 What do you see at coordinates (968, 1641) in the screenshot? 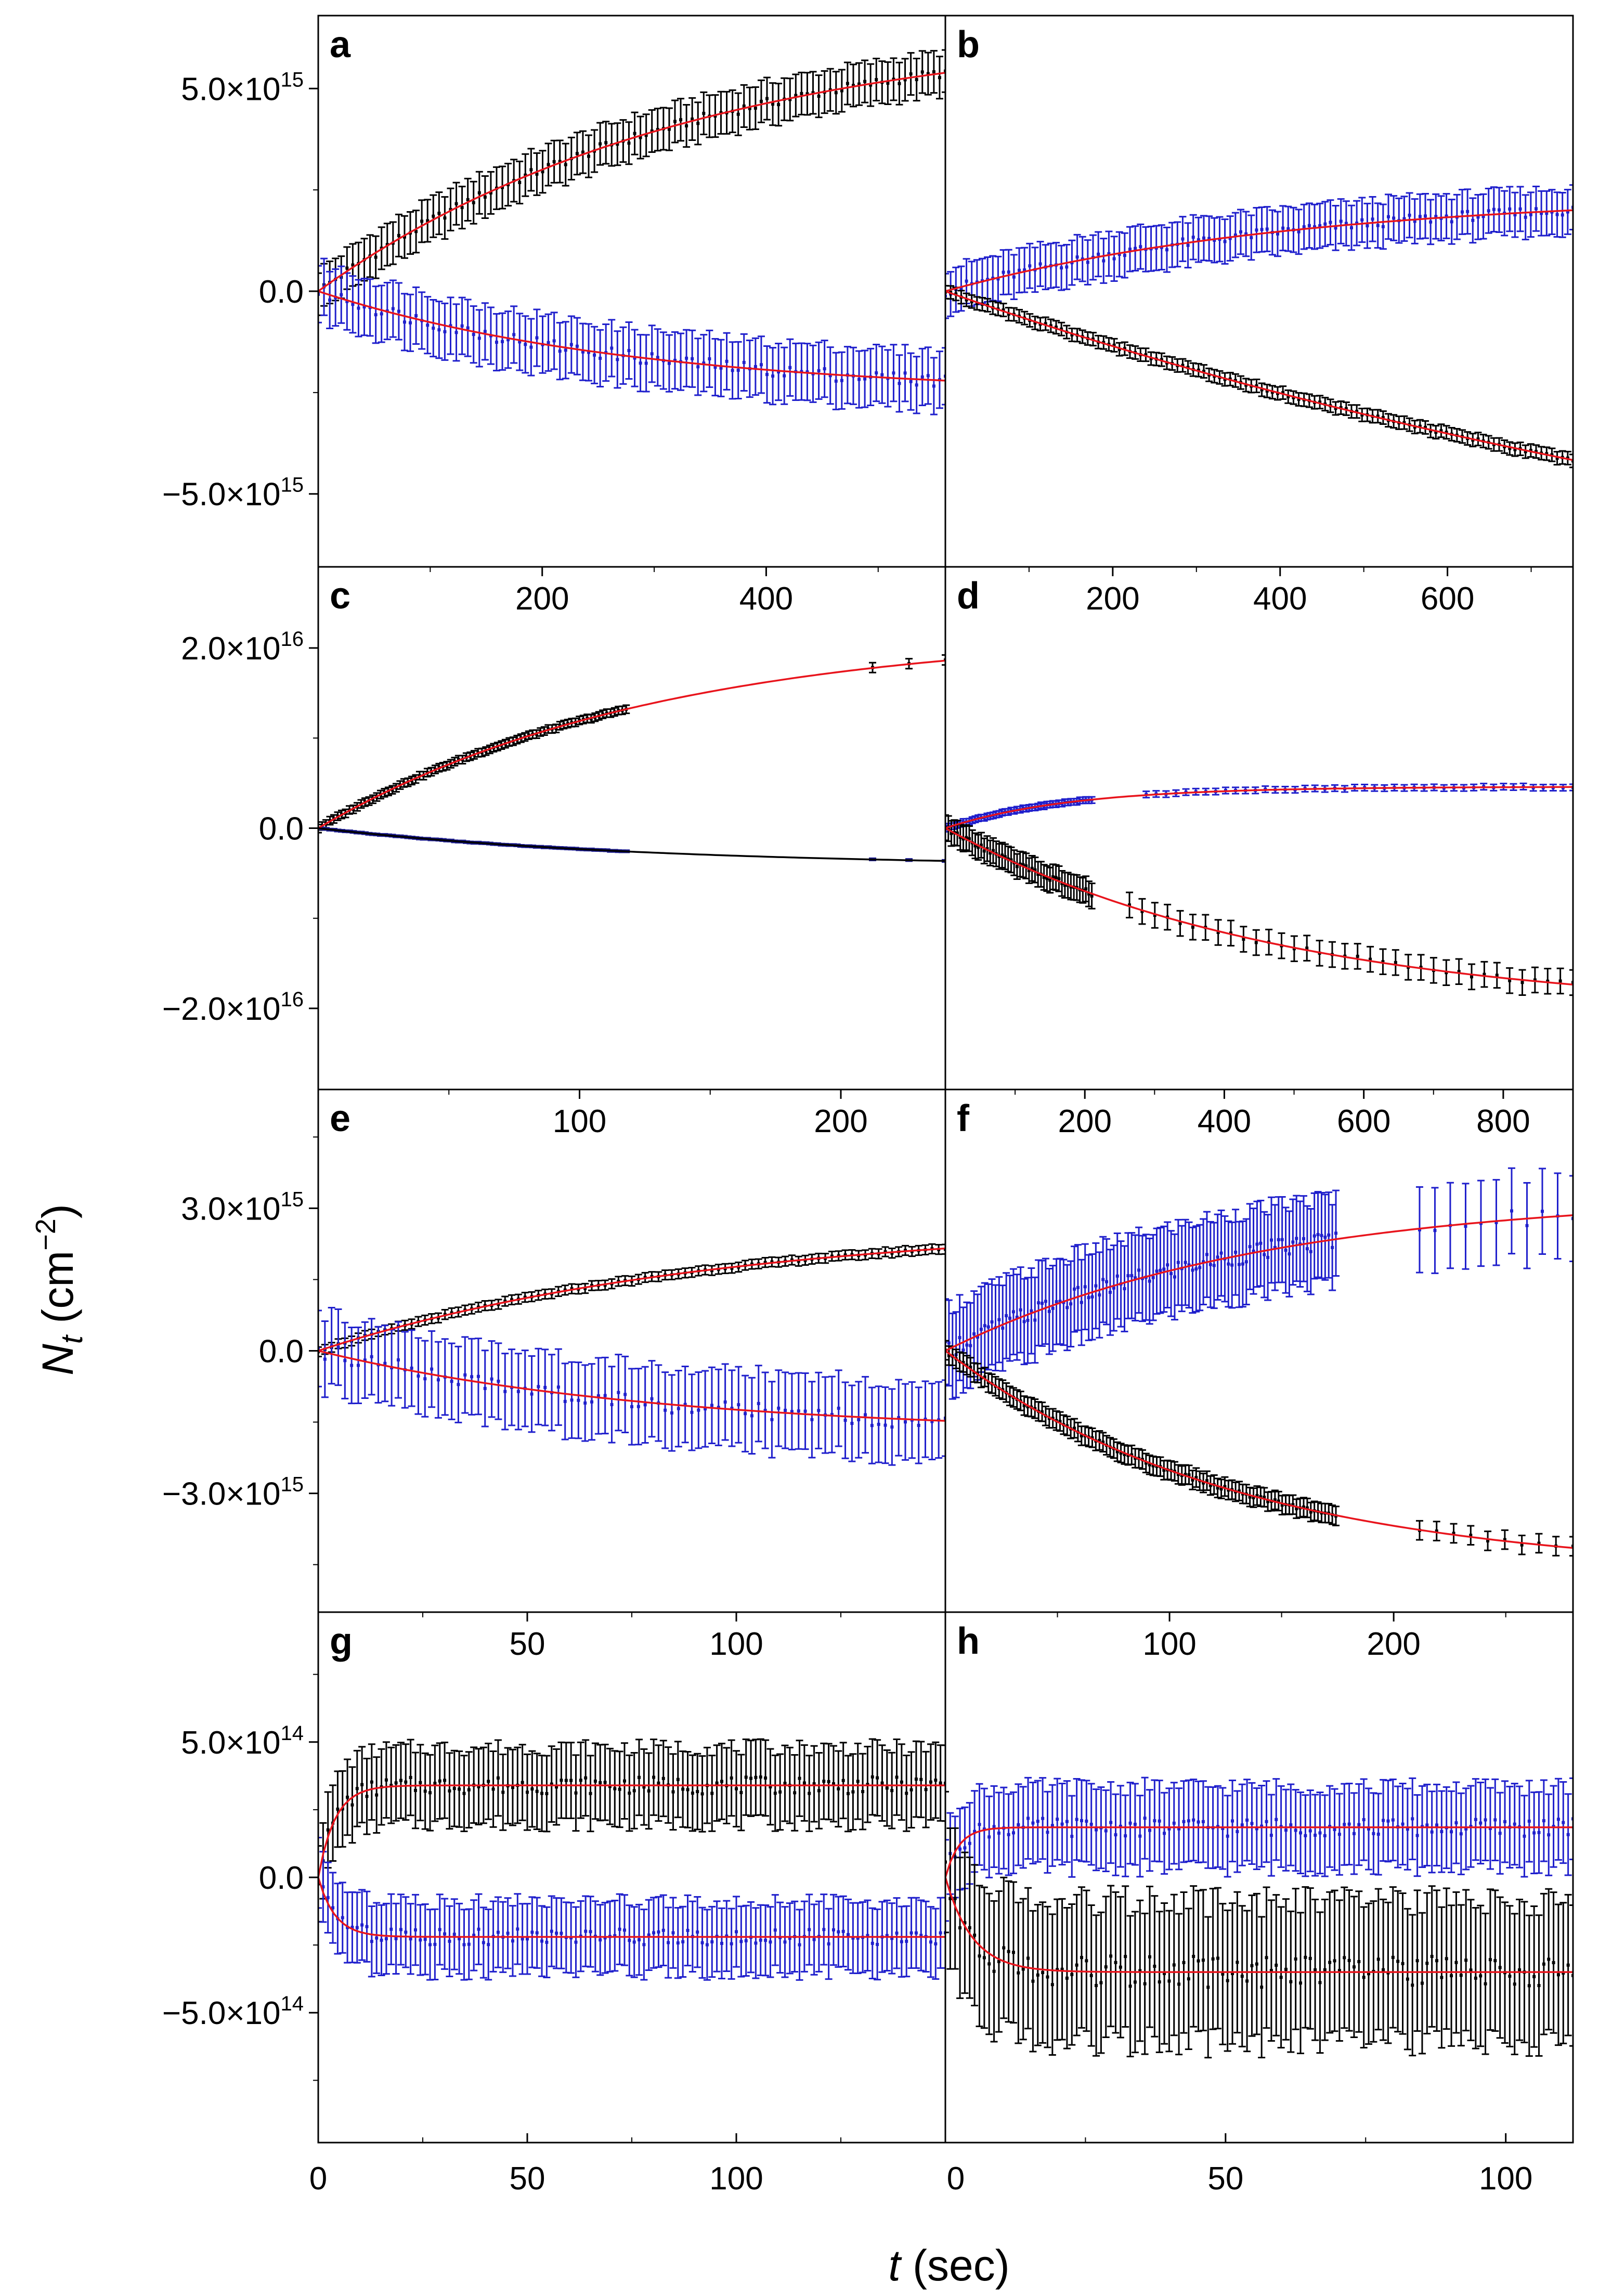
I see `panel-letter-h-part: h` at bounding box center [968, 1641].